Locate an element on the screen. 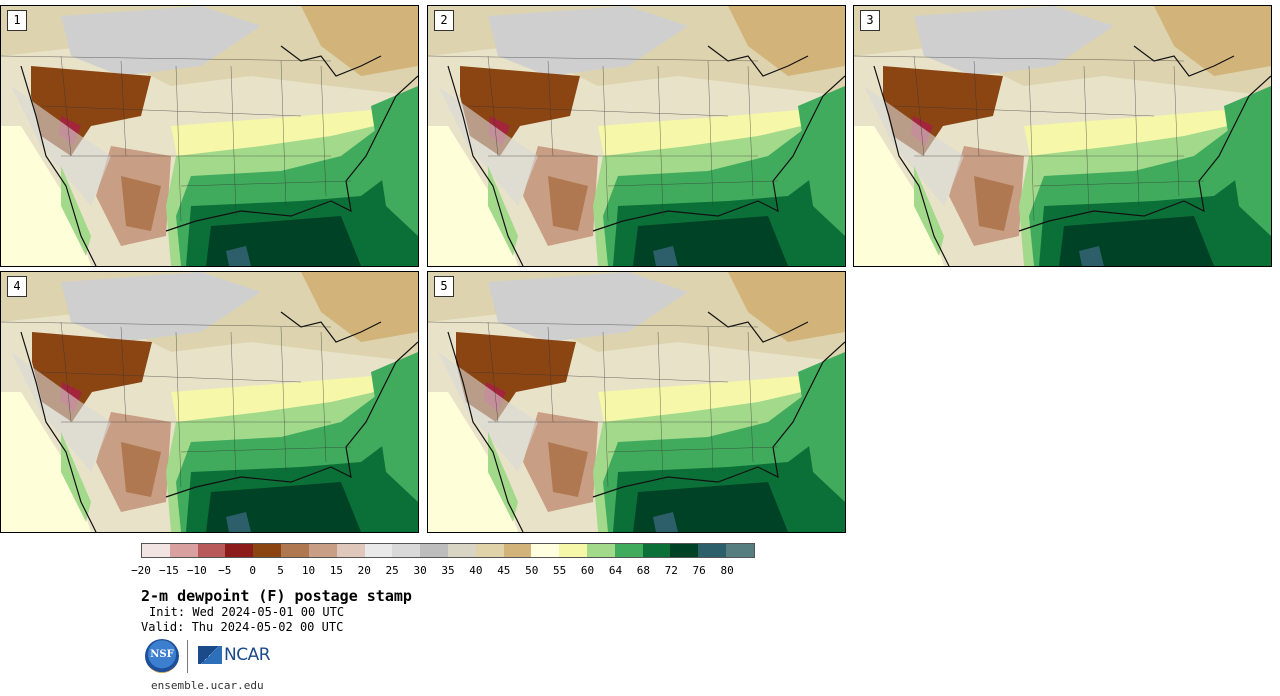  colorbar-tick-label: 72 is located at coordinates (671, 570).